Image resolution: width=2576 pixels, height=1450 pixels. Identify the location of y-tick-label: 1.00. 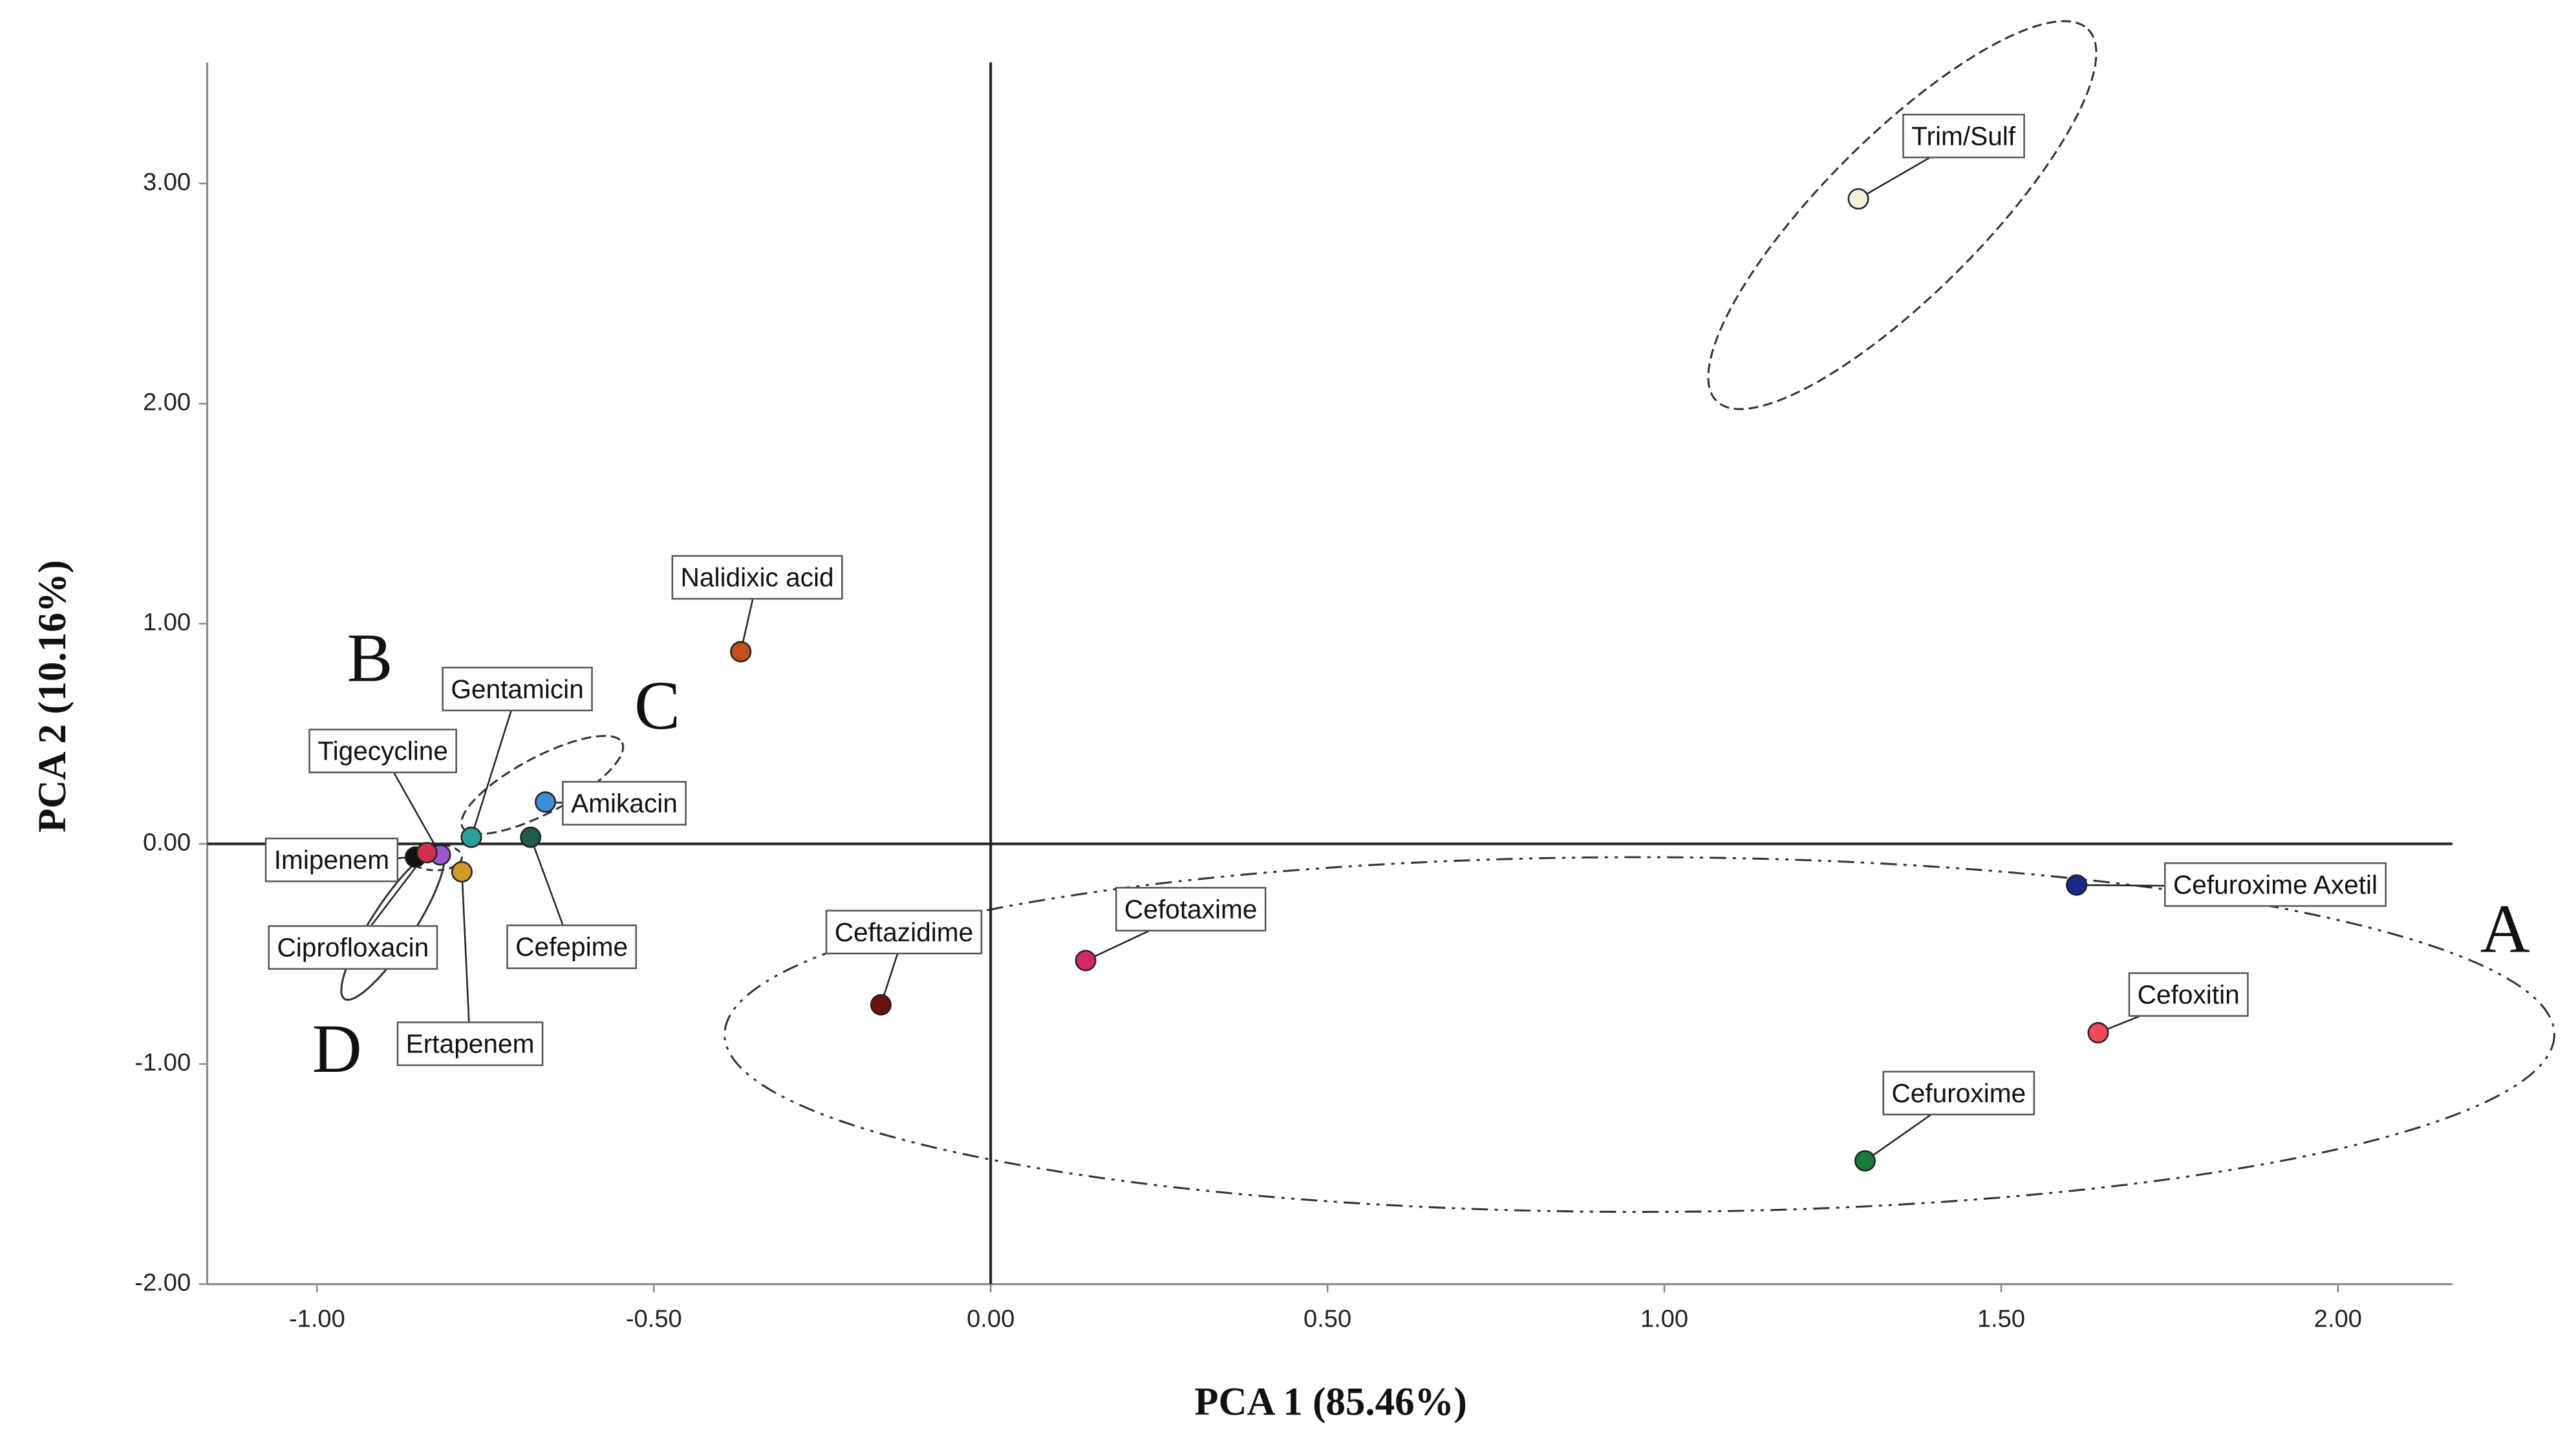
(167, 623).